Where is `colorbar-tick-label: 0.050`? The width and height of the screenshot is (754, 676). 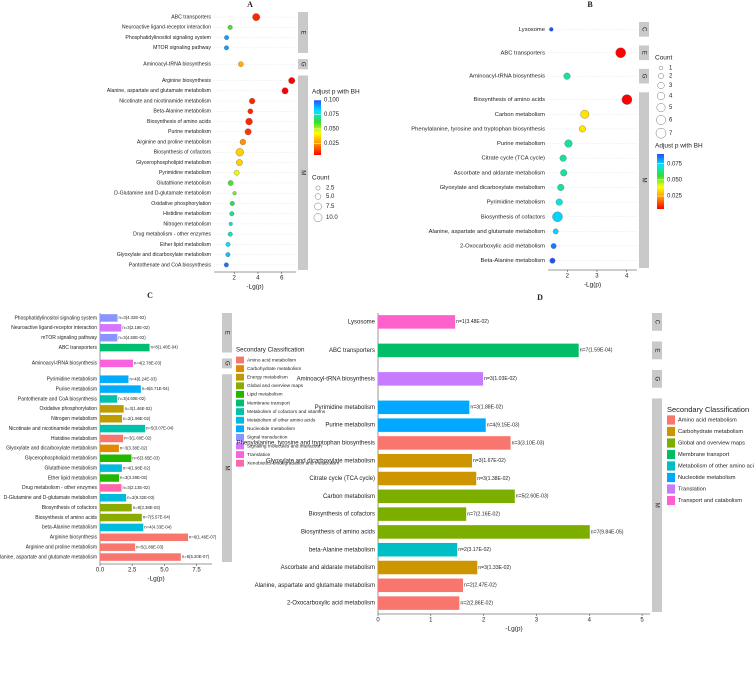 colorbar-tick-label: 0.050 is located at coordinates (675, 180).